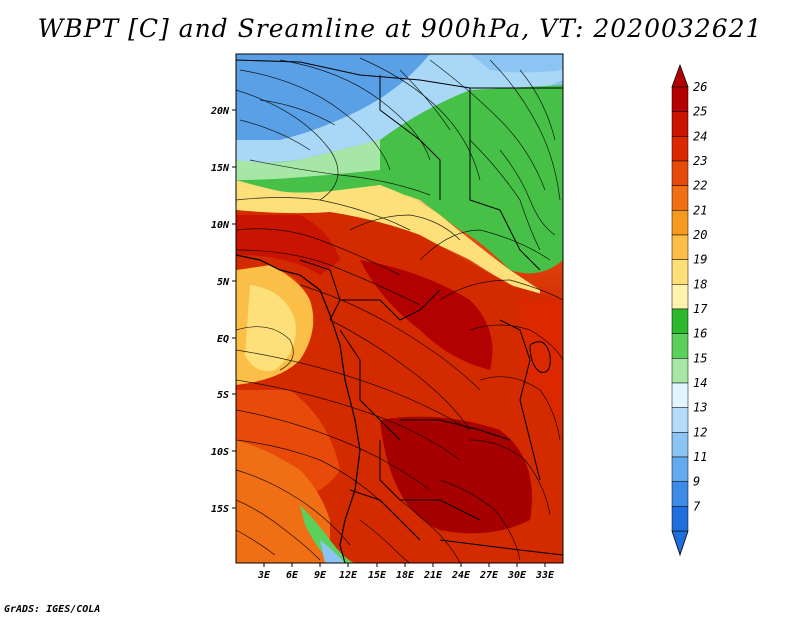 The height and width of the screenshot is (618, 800). I want to click on y-tick-label: 5N, so click(223, 282).